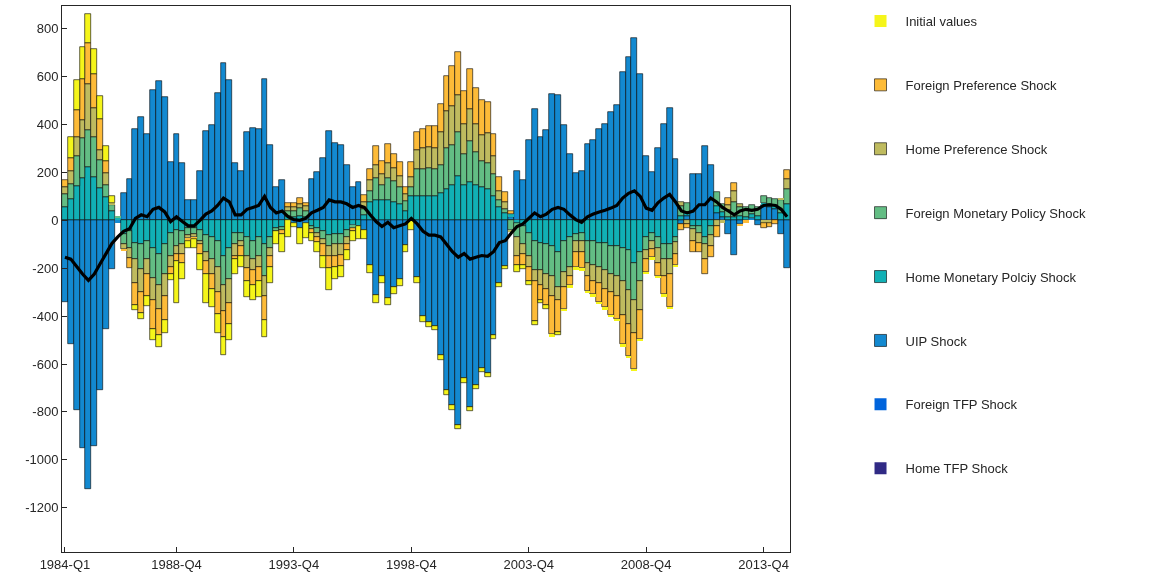 The width and height of the screenshot is (1159, 579). I want to click on x-tick-label: 1993-Q4, so click(294, 564).